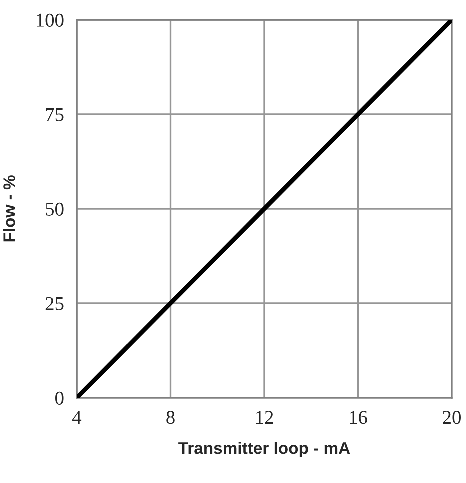 The width and height of the screenshot is (466, 483). I want to click on y-tick-label: 0, so click(60, 398).